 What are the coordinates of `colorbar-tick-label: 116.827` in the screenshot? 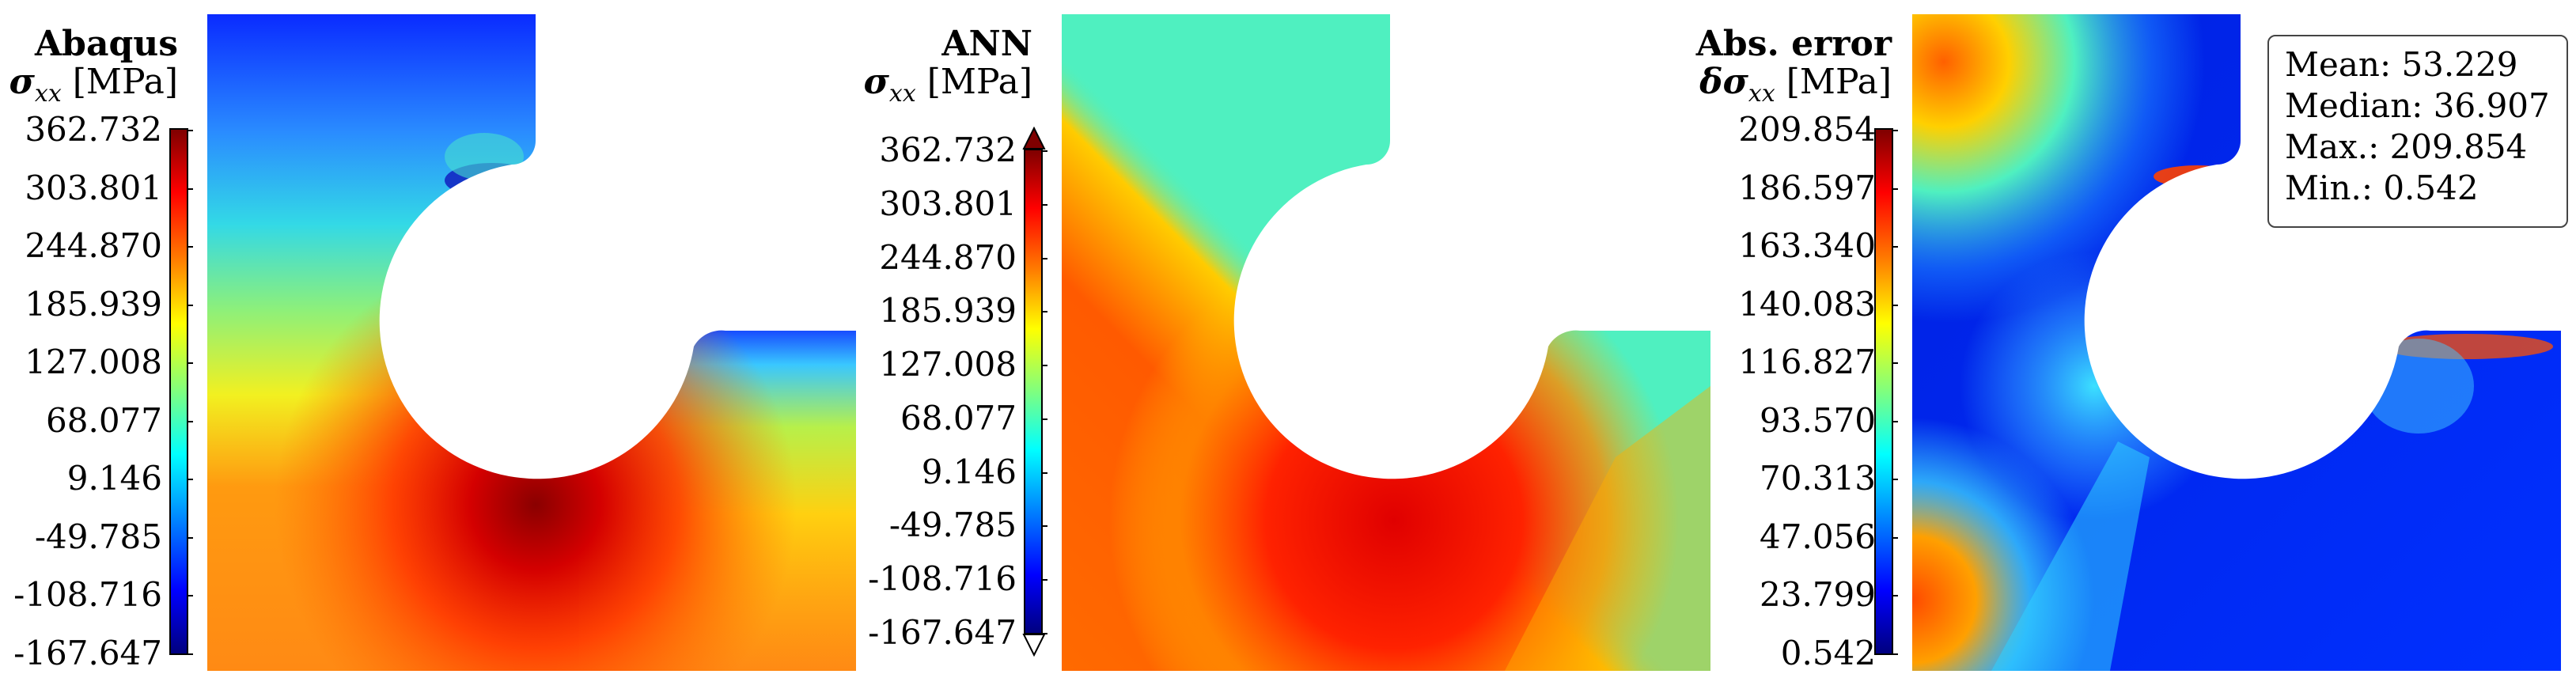 It's located at (1807, 362).